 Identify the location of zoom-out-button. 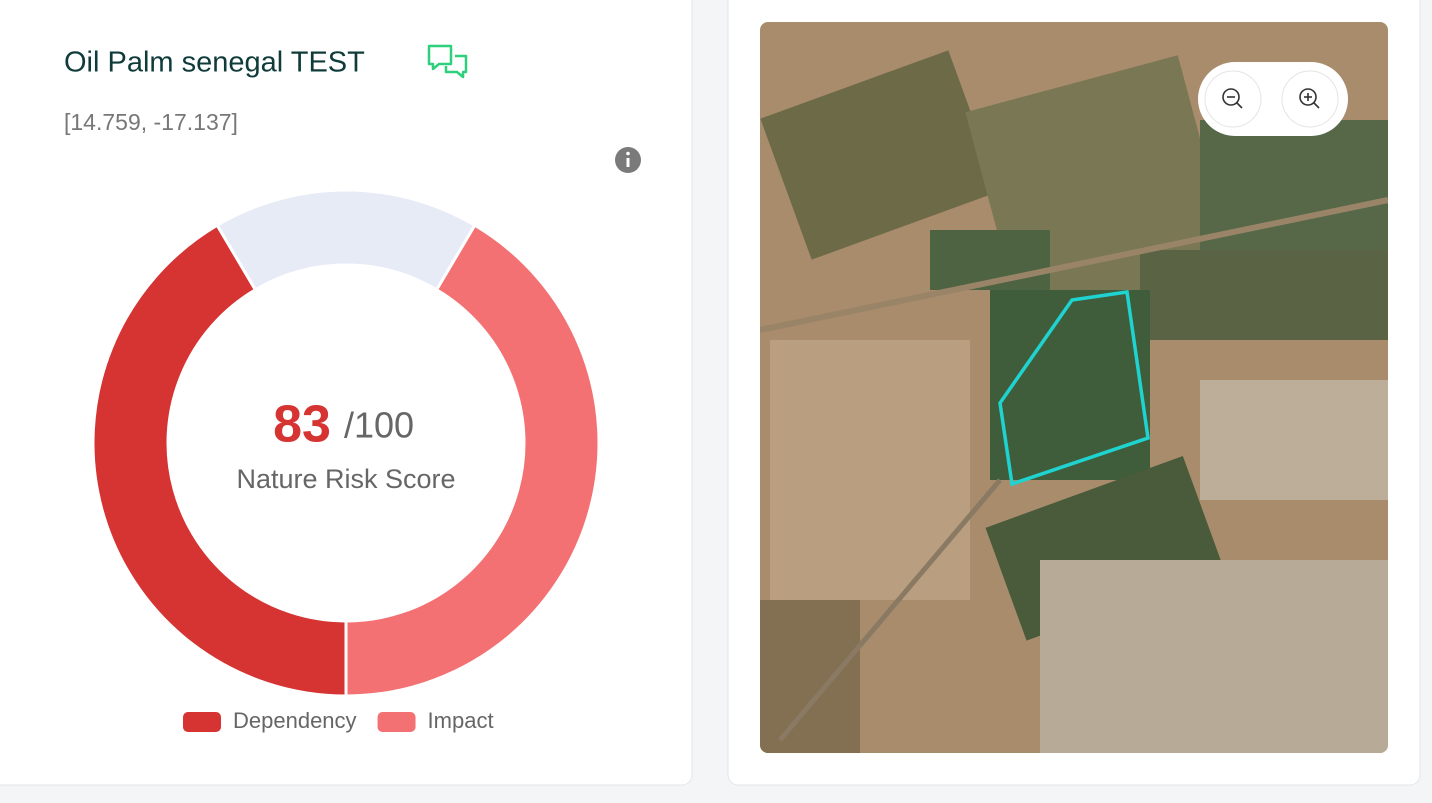
(1233, 99).